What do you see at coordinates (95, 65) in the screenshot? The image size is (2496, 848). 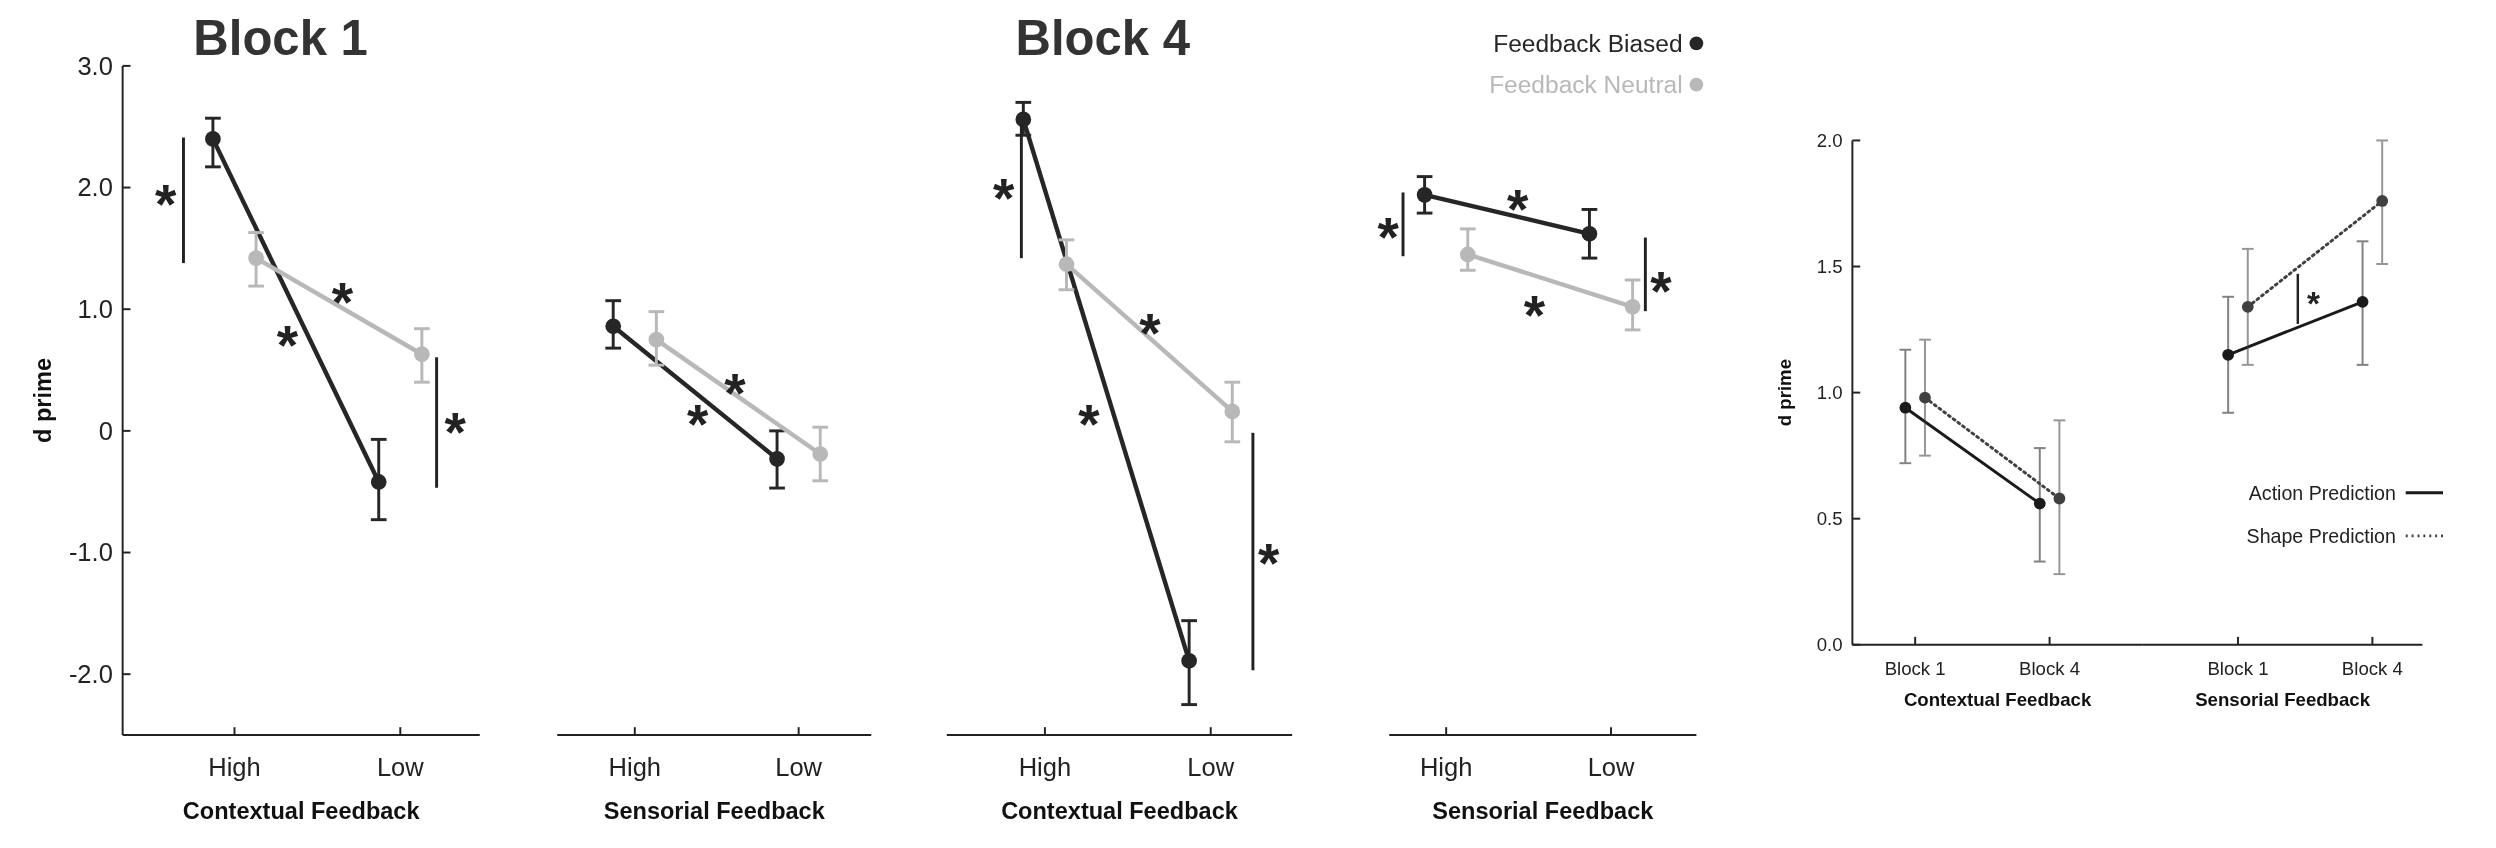 I see `y-tick-label: 3.0` at bounding box center [95, 65].